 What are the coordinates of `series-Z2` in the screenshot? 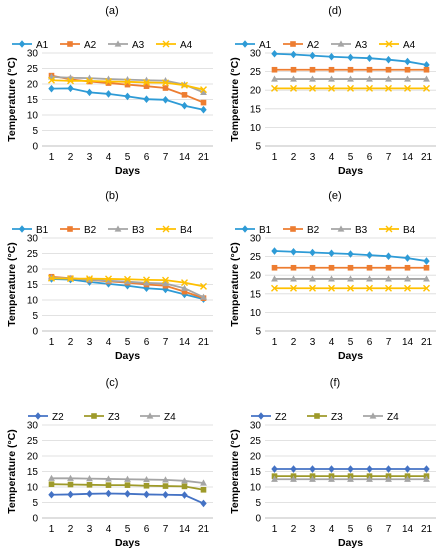 It's located at (127, 498).